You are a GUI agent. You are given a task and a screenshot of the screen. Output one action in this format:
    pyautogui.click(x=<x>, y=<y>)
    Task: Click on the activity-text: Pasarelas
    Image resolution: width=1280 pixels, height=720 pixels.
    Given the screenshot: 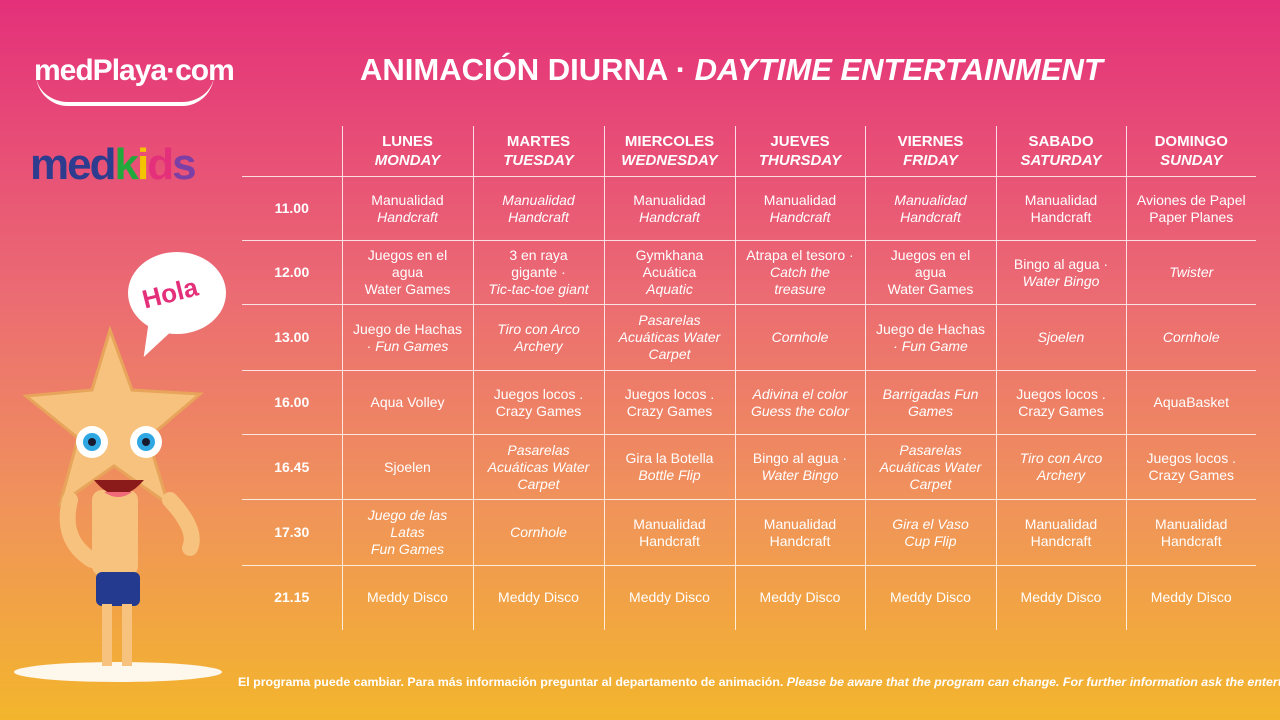 What is the action you would take?
    pyautogui.click(x=930, y=449)
    